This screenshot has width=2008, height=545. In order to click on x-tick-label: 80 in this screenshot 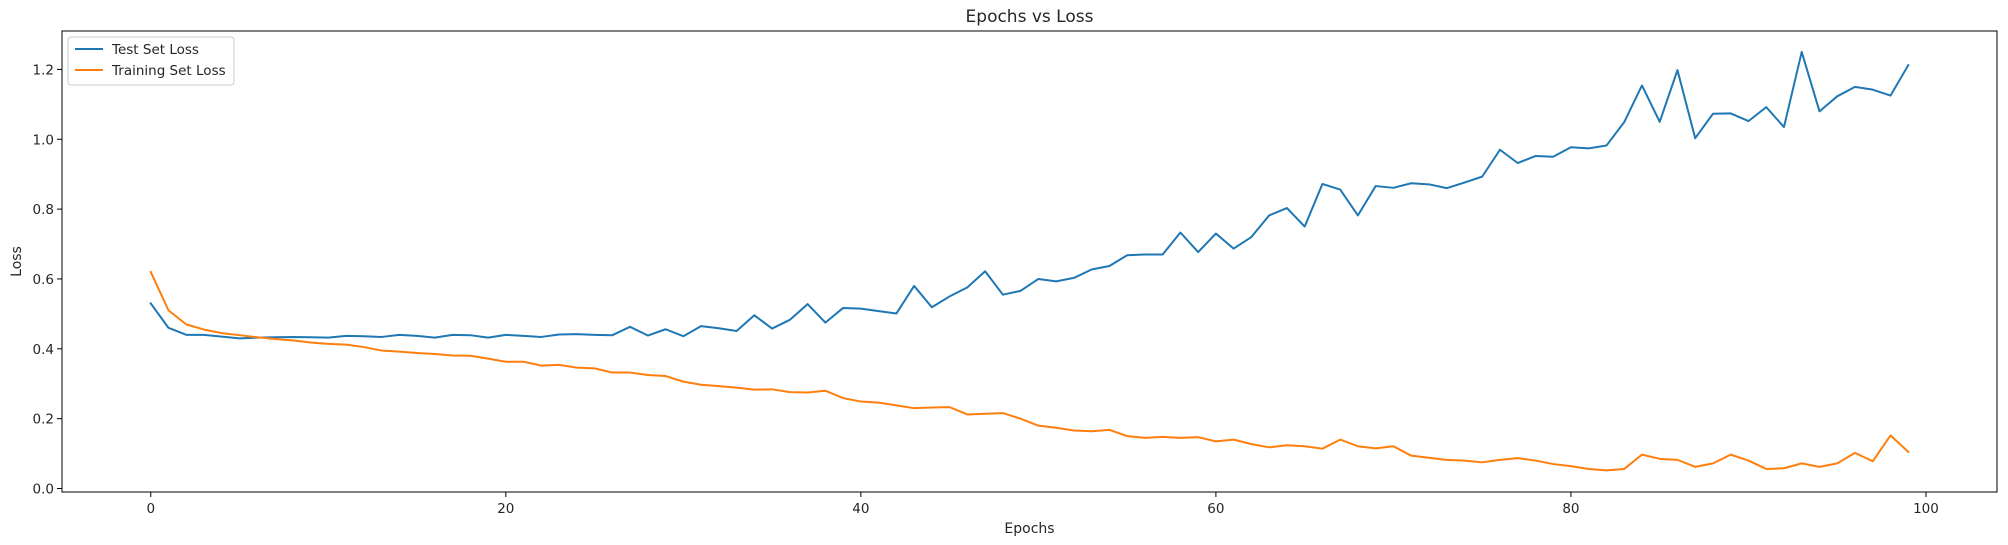, I will do `click(1570, 509)`.